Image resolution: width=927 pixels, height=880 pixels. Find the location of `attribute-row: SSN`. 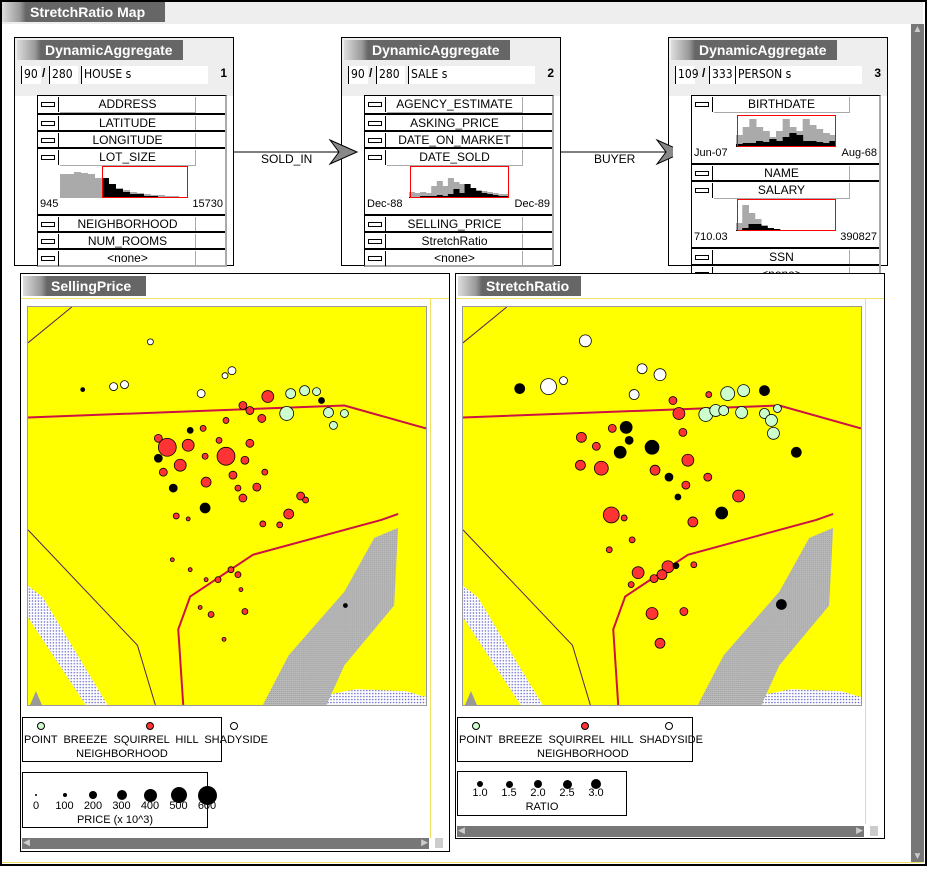

attribute-row: SSN is located at coordinates (785, 256).